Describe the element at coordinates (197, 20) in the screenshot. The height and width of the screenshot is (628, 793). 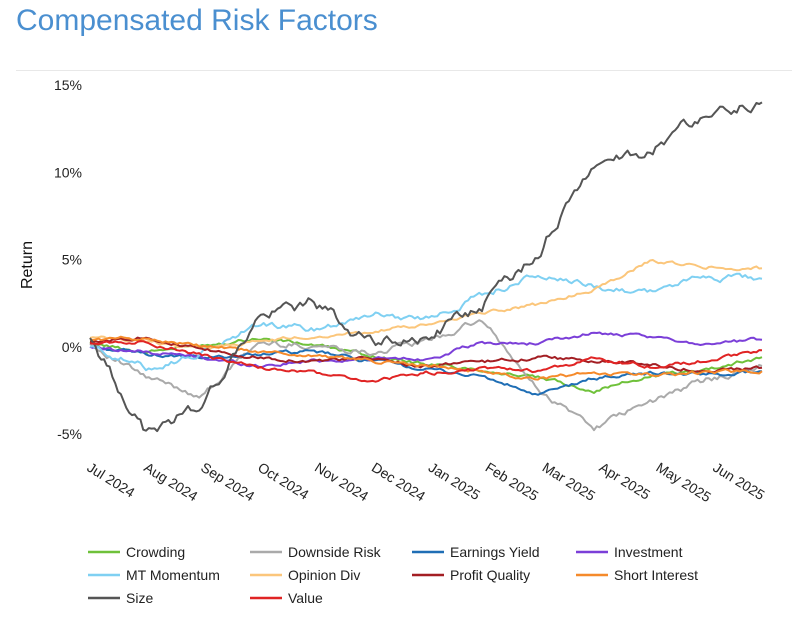
I see `page-title: Compensated Risk Factors` at that location.